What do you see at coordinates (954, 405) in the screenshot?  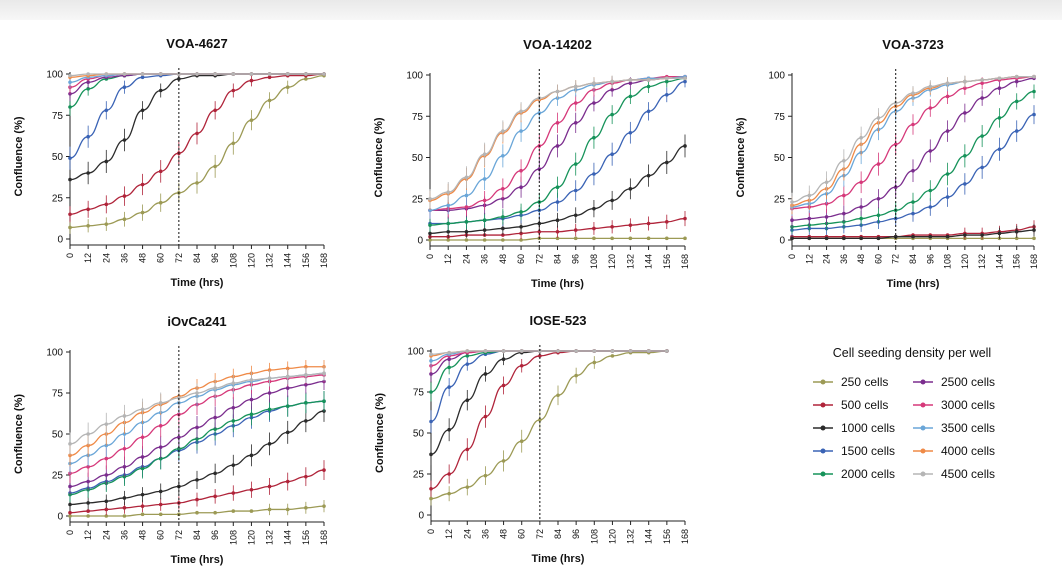 I see `legend-entry: 3000 cells` at bounding box center [954, 405].